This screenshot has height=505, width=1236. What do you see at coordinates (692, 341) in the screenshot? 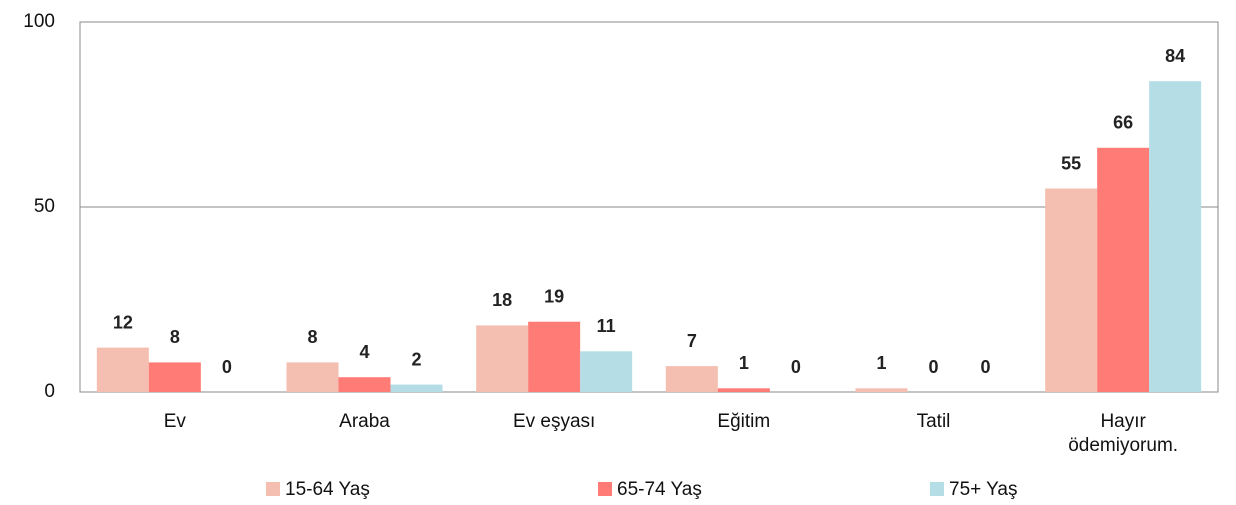
I see `data-label: 7` at bounding box center [692, 341].